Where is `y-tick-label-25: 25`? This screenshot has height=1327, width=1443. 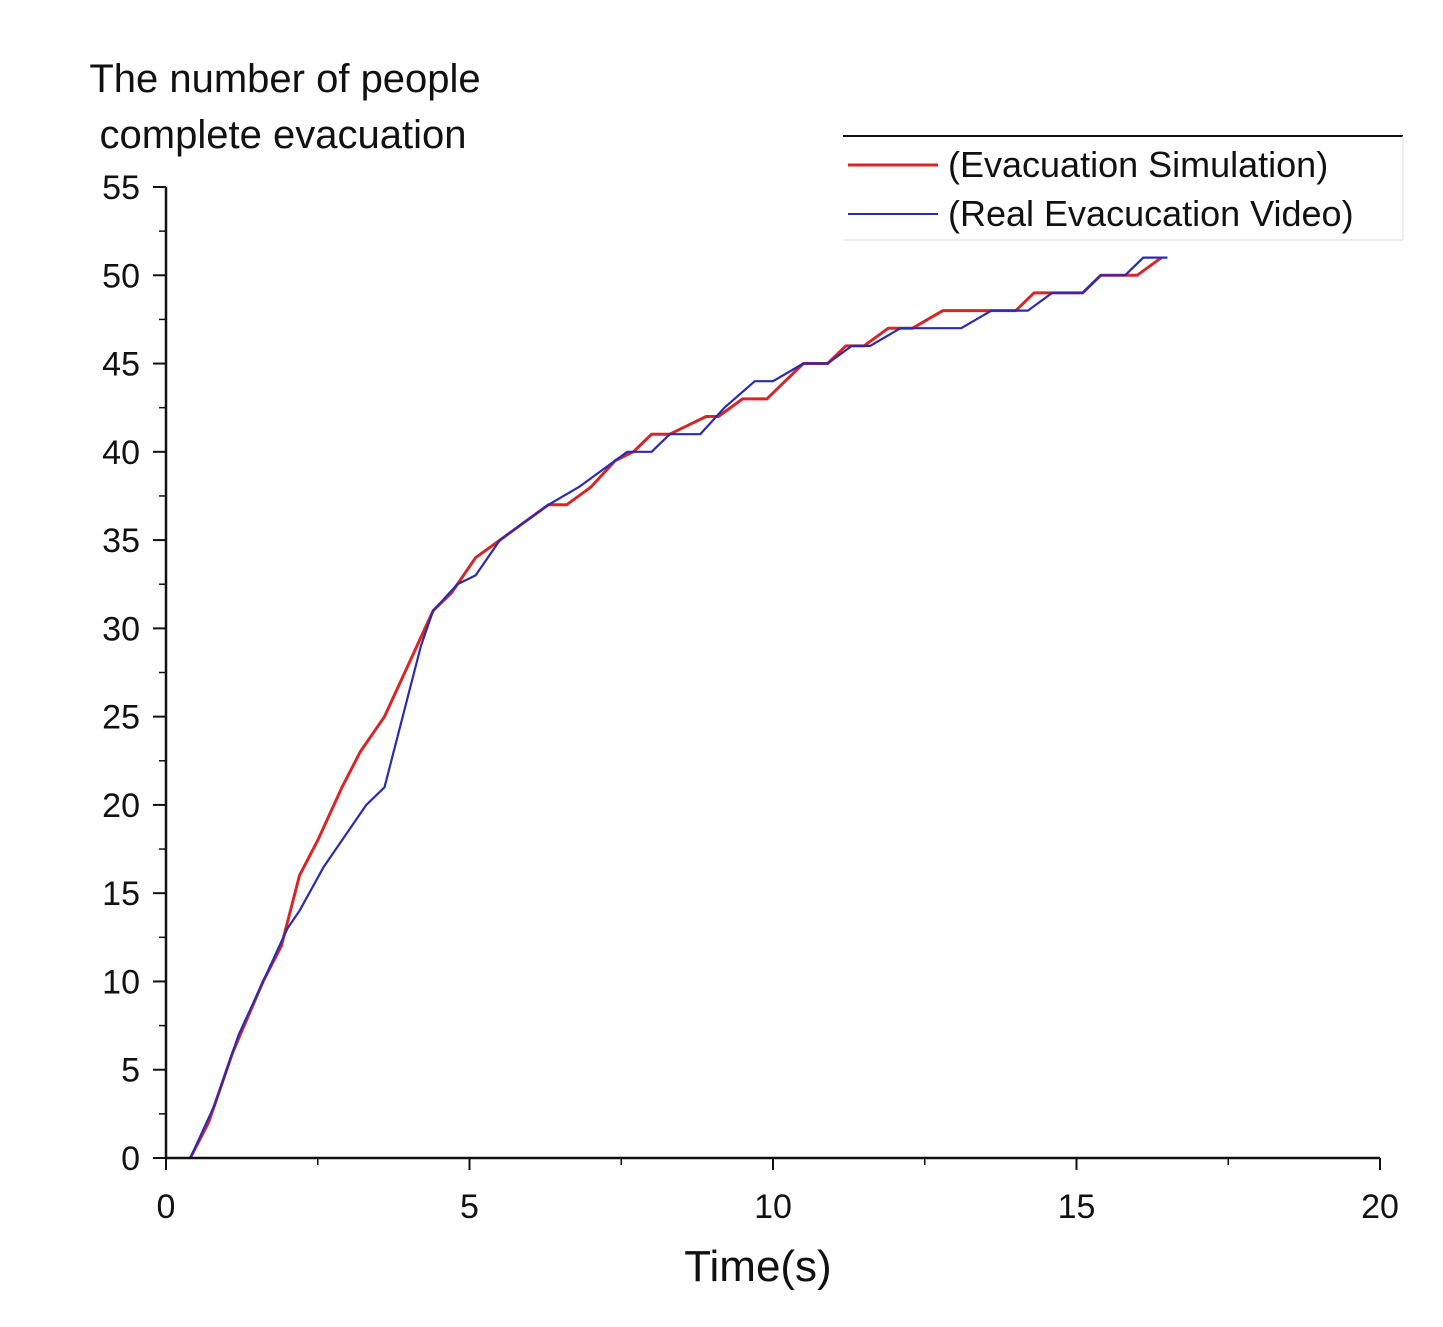
y-tick-label-25: 25 is located at coordinates (121, 718).